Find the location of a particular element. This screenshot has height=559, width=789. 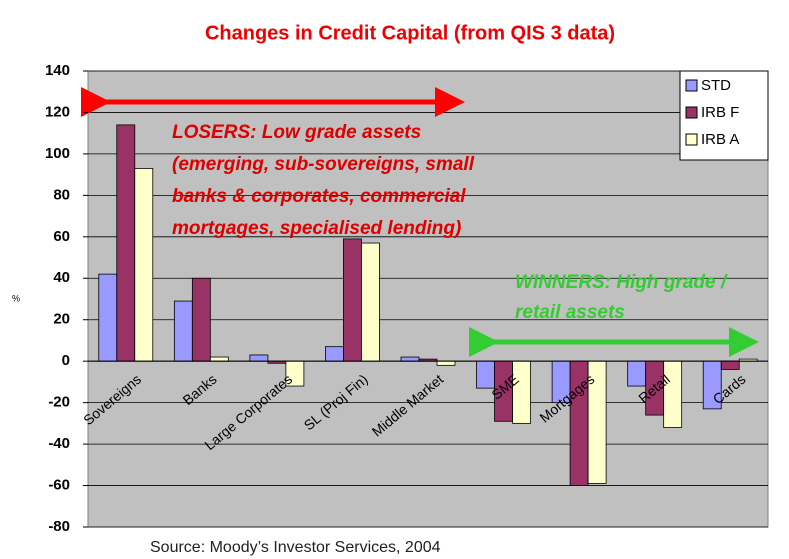

annotation: (emerging, sub-sovereigns, small is located at coordinates (323, 164).